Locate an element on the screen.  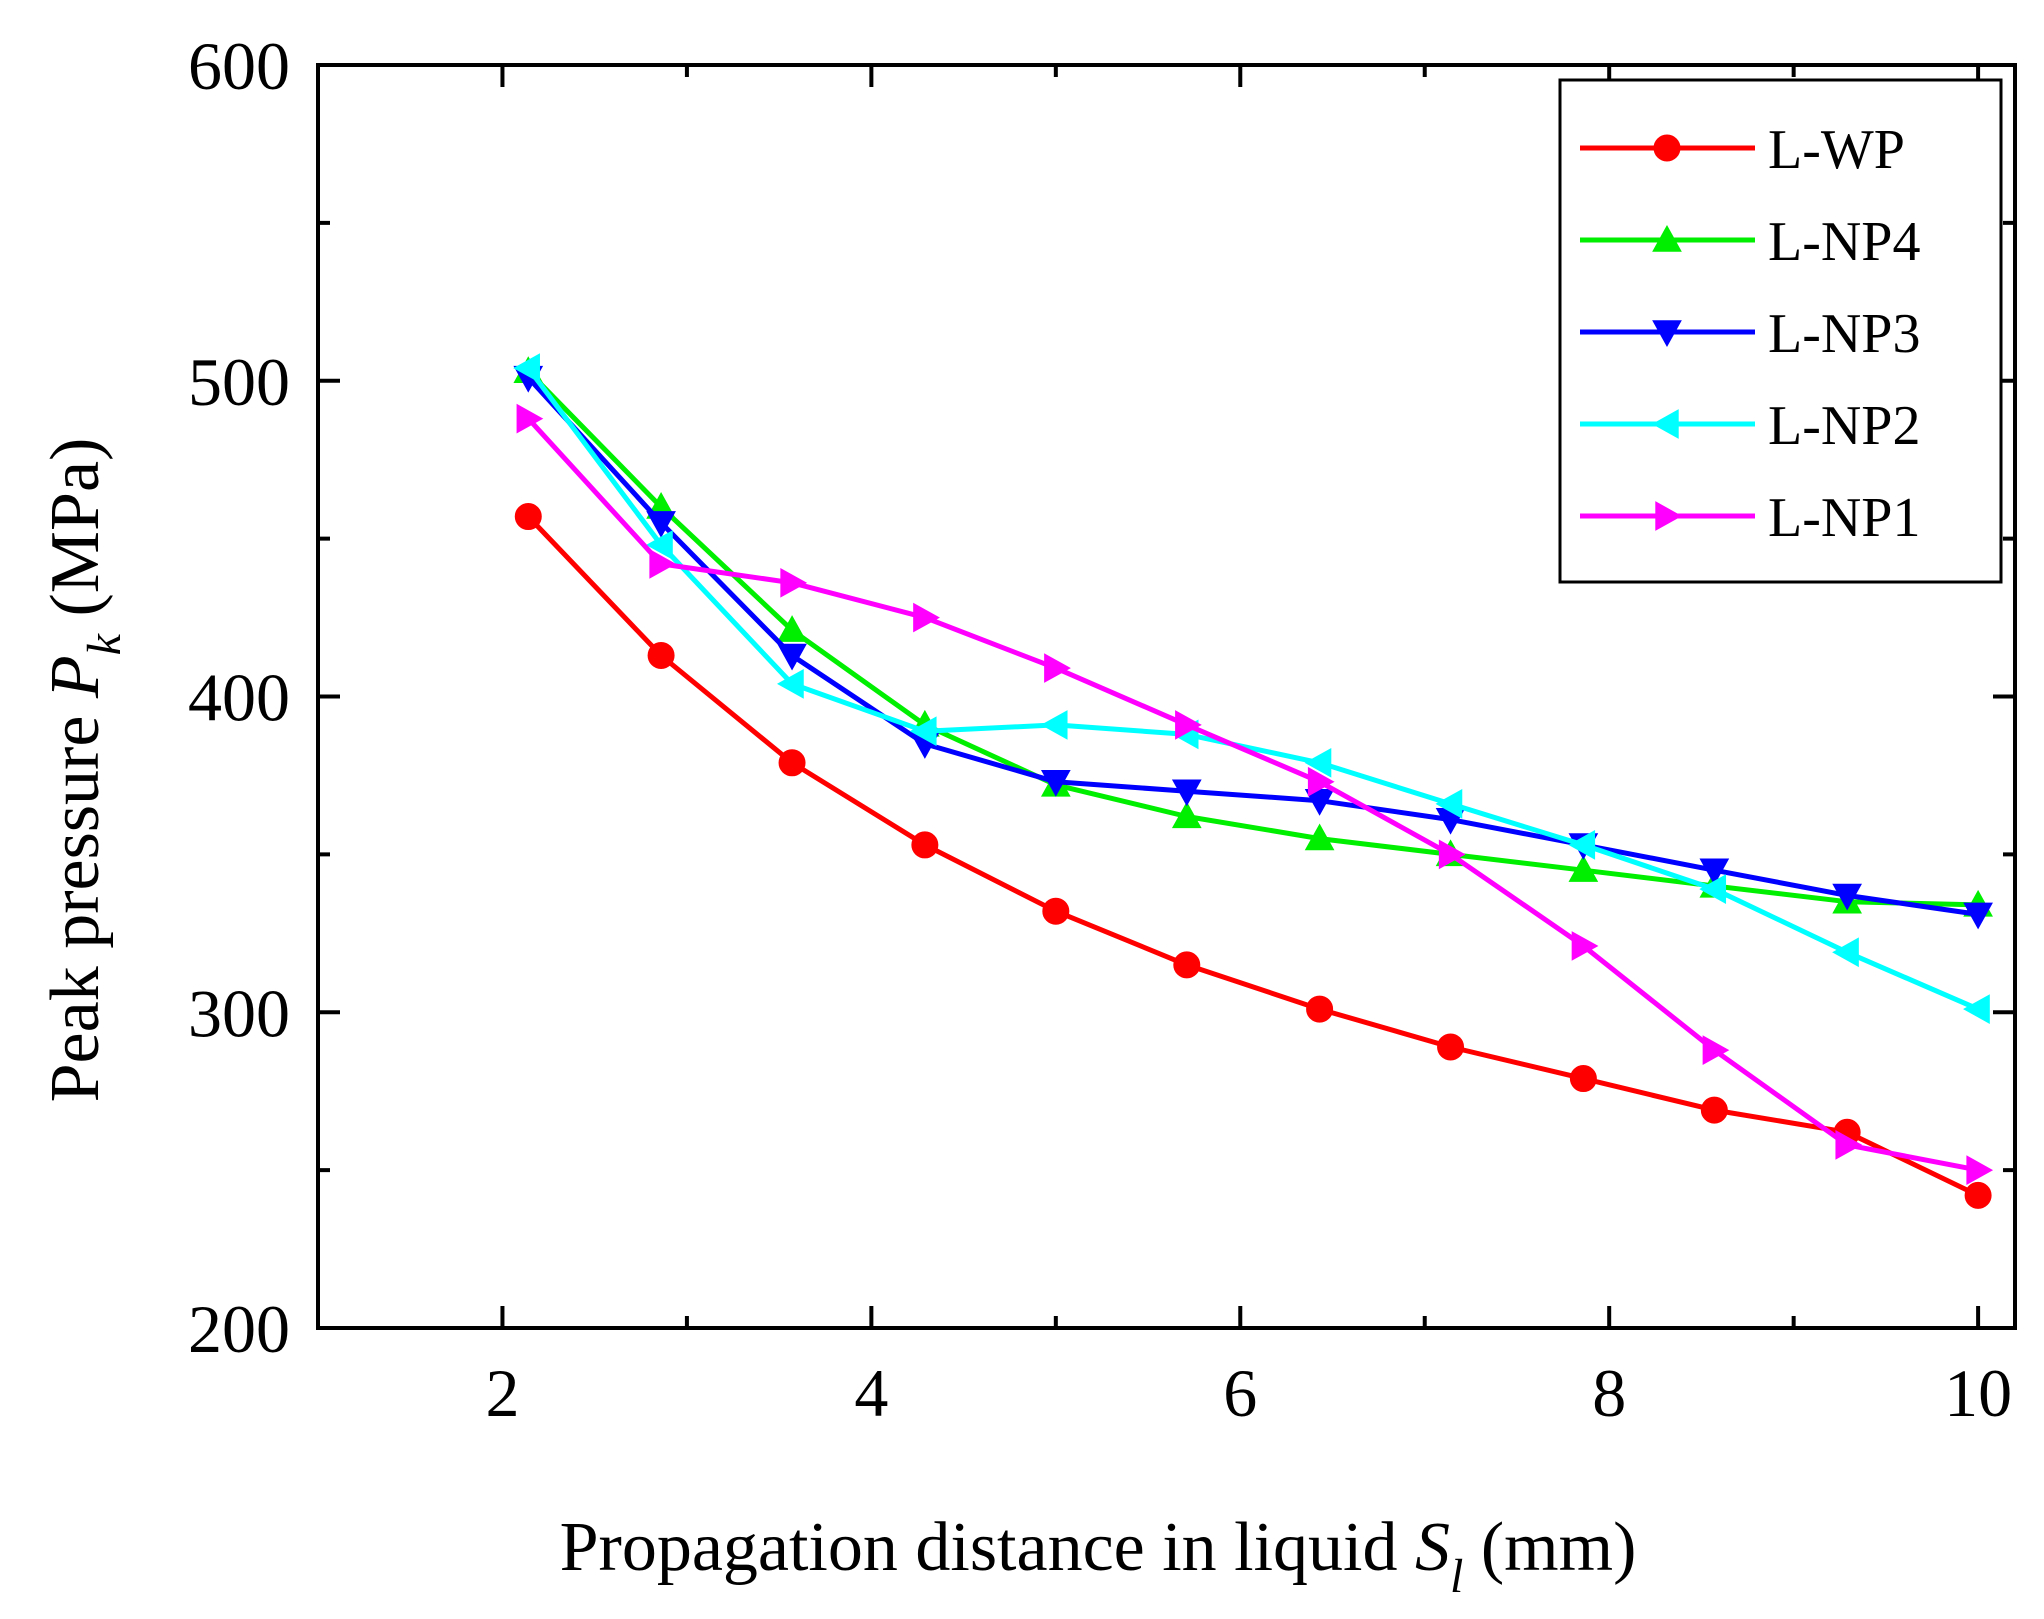
x-tick-labels: 2 4 6 8 10 is located at coordinates (1248, 1393).